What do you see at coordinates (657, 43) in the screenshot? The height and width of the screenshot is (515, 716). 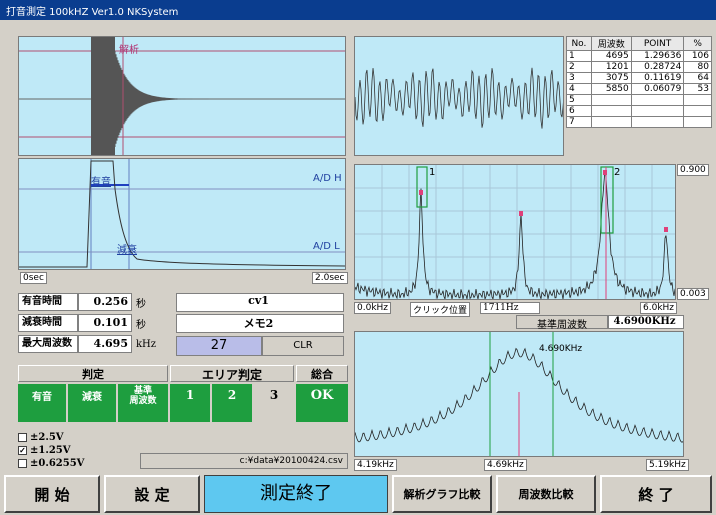 I see `peak-table-header: POINT` at bounding box center [657, 43].